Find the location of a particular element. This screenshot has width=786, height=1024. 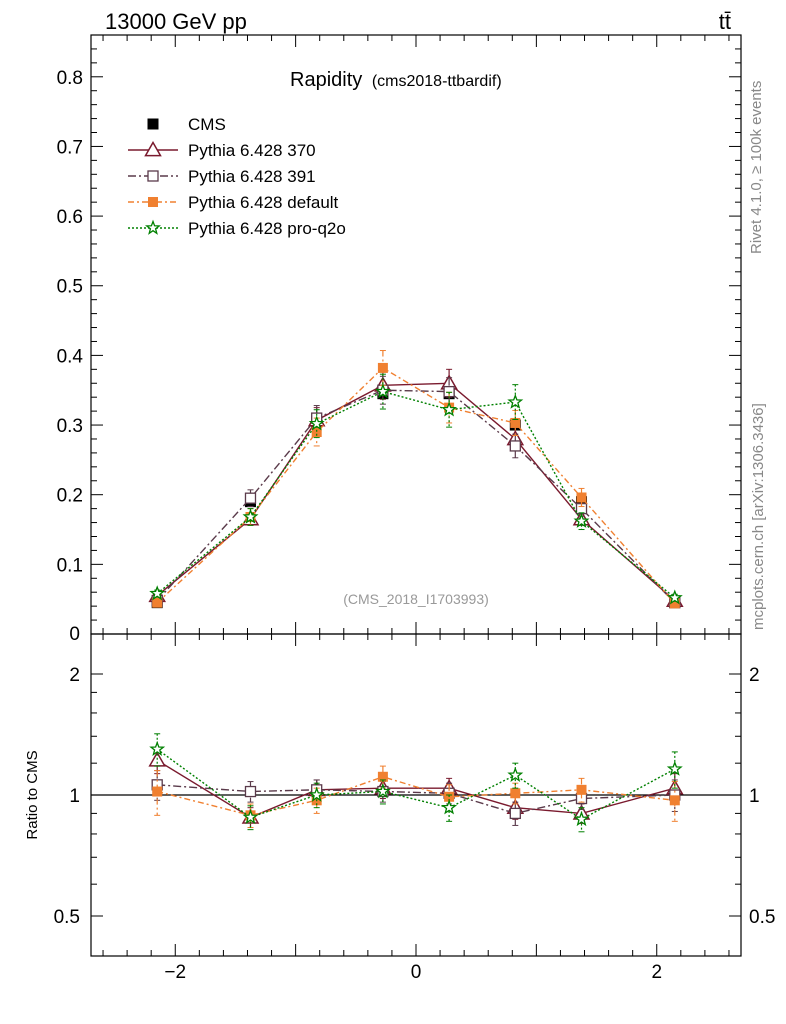

ratio-xtick-label: 0 is located at coordinates (416, 972).